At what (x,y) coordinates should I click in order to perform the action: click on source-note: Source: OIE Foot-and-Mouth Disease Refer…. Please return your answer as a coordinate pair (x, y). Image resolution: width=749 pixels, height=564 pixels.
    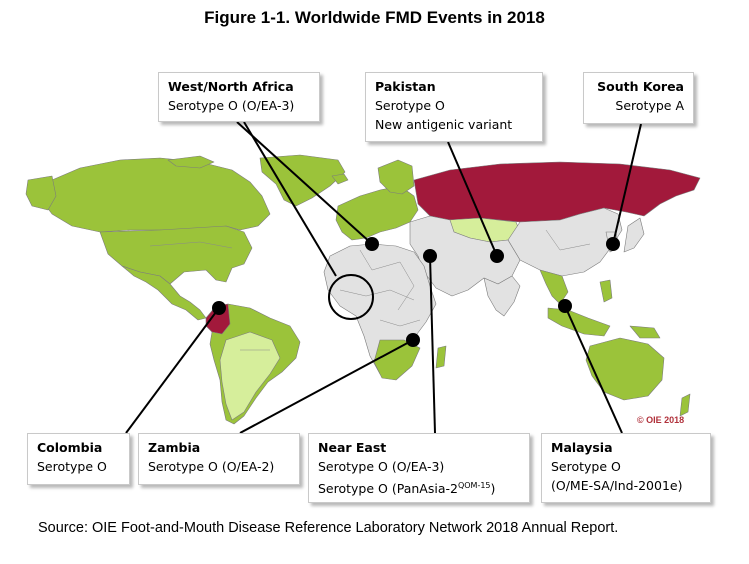
    Looking at the image, I should click on (328, 528).